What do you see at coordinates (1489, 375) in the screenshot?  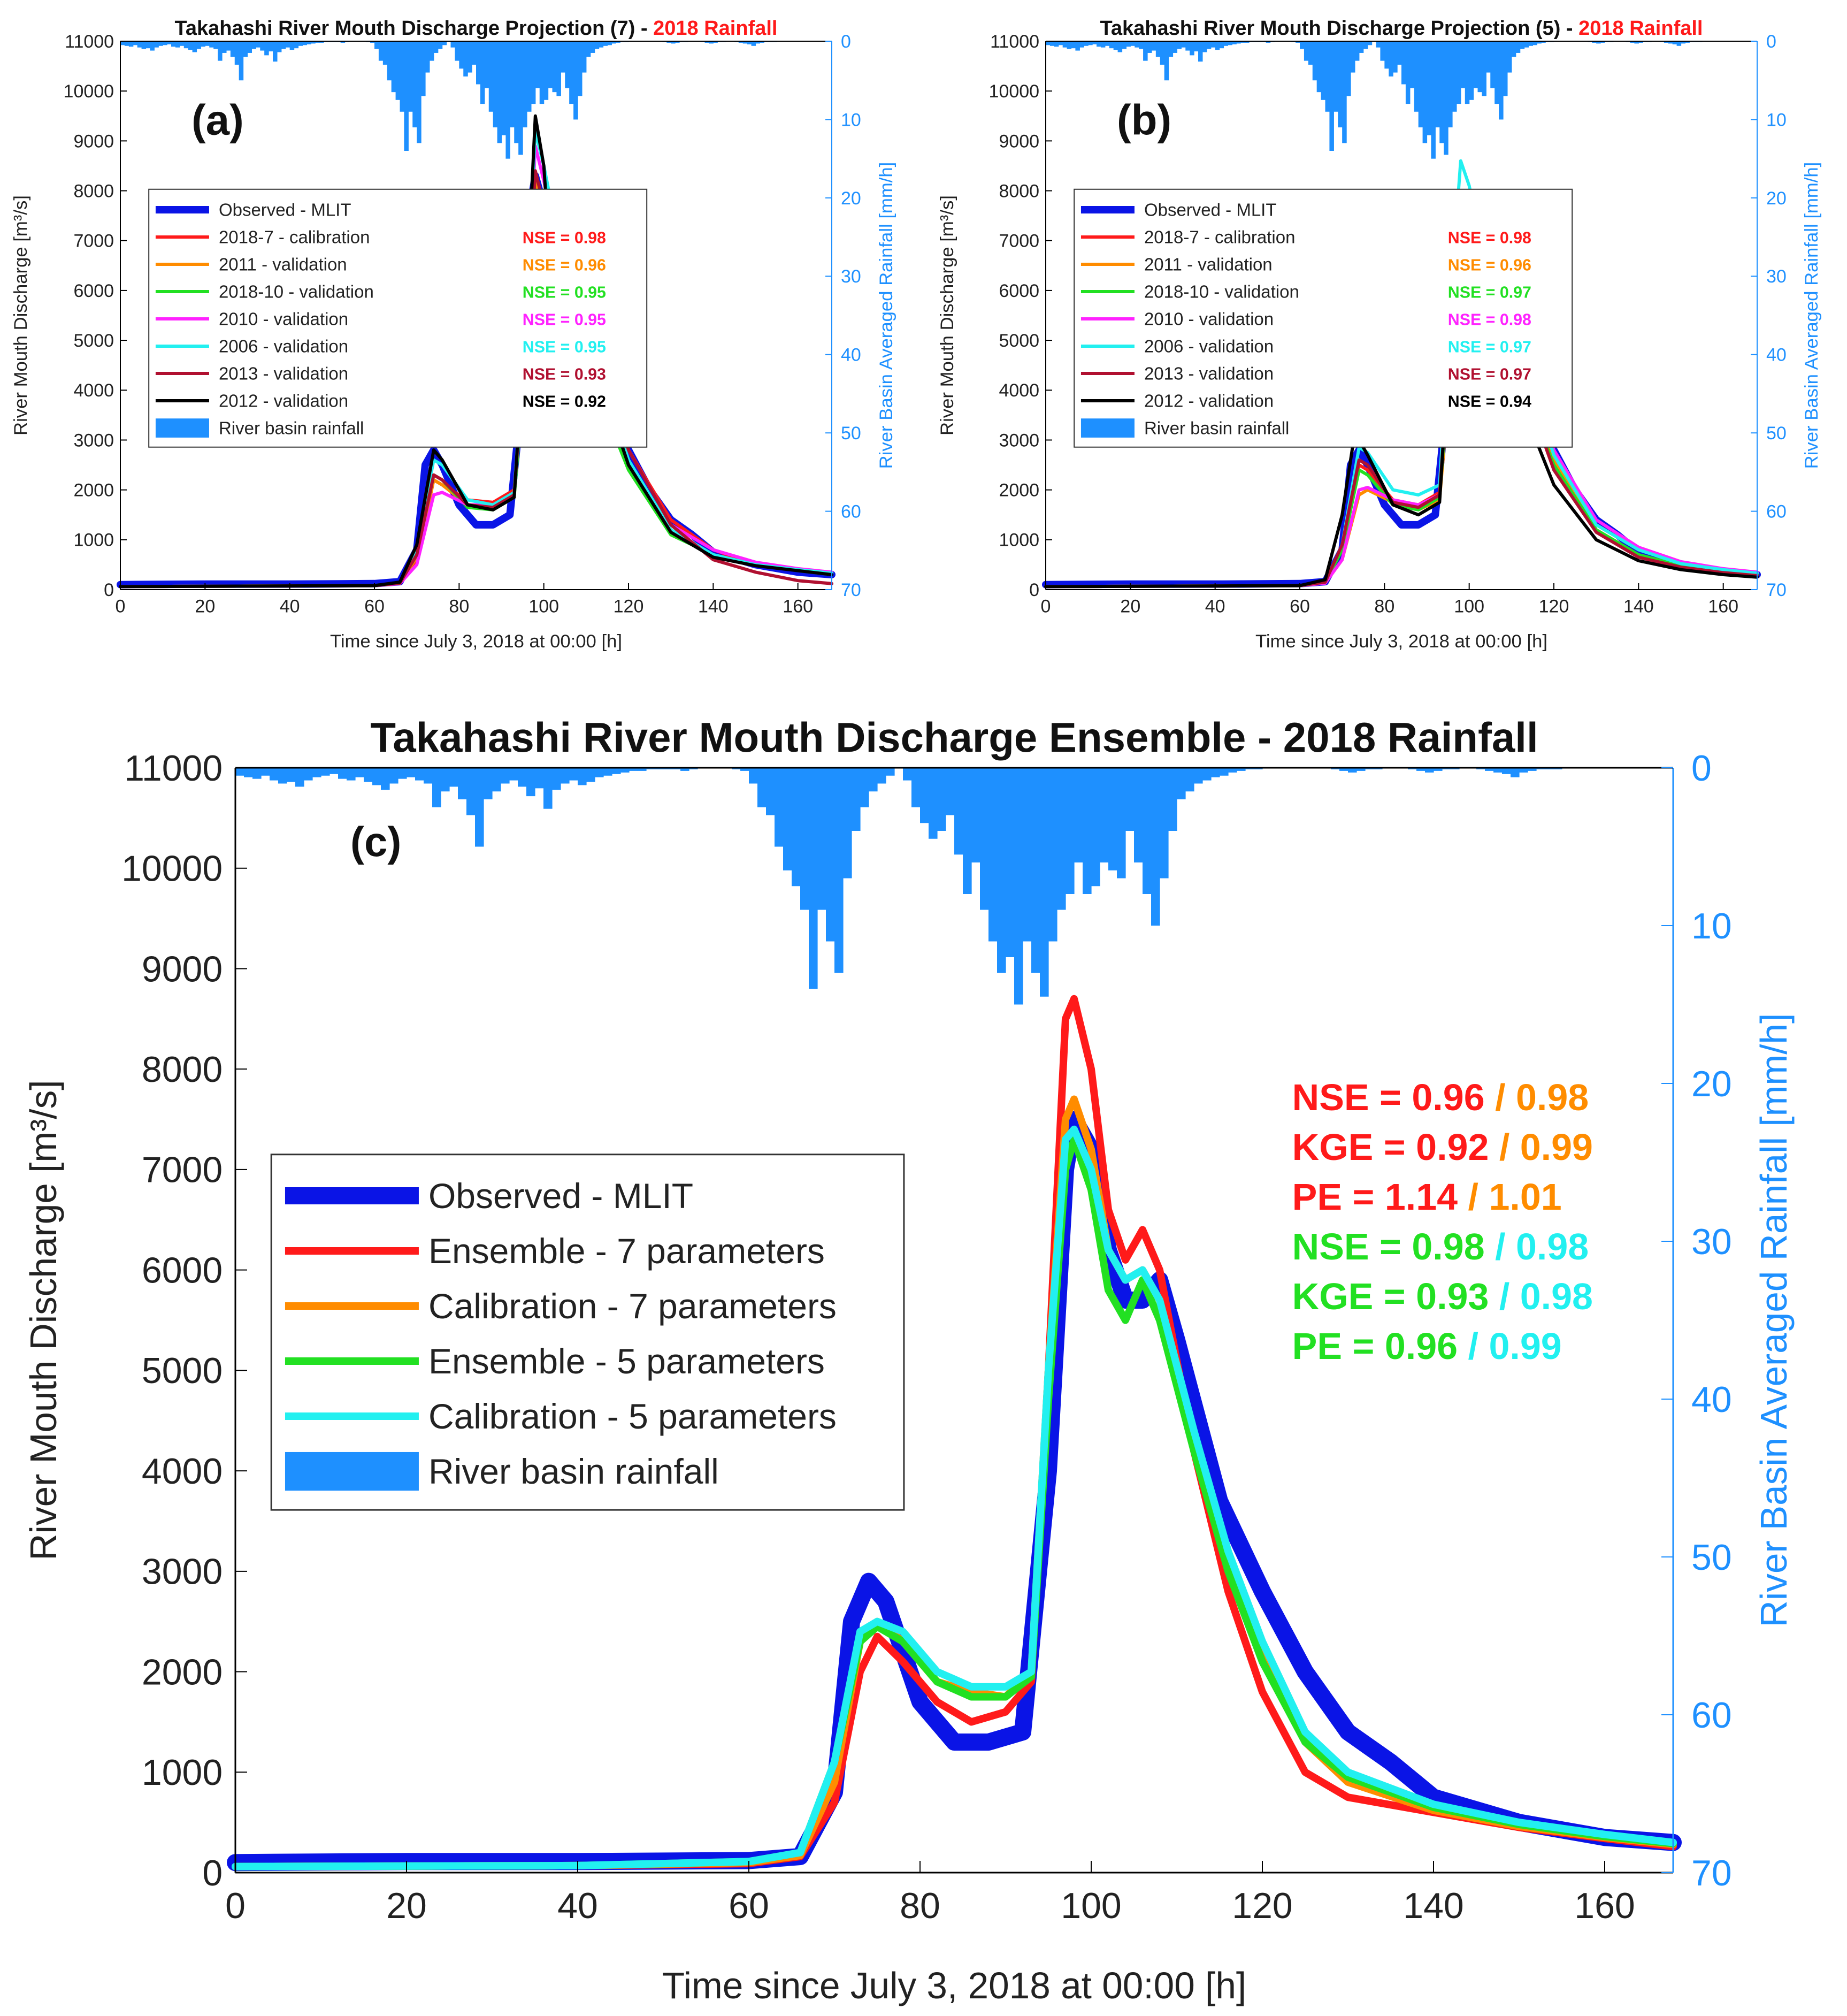 I see `legend-nse: NSE = 0.97` at bounding box center [1489, 375].